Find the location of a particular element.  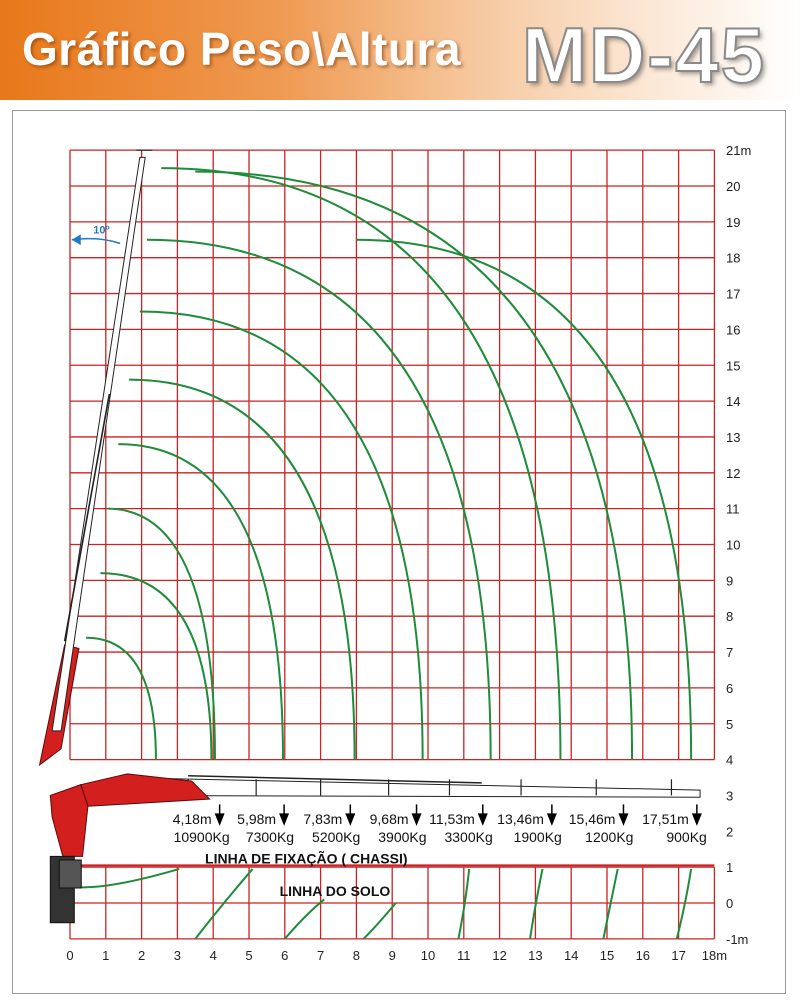

x-tick-label: 17 is located at coordinates (678, 955).